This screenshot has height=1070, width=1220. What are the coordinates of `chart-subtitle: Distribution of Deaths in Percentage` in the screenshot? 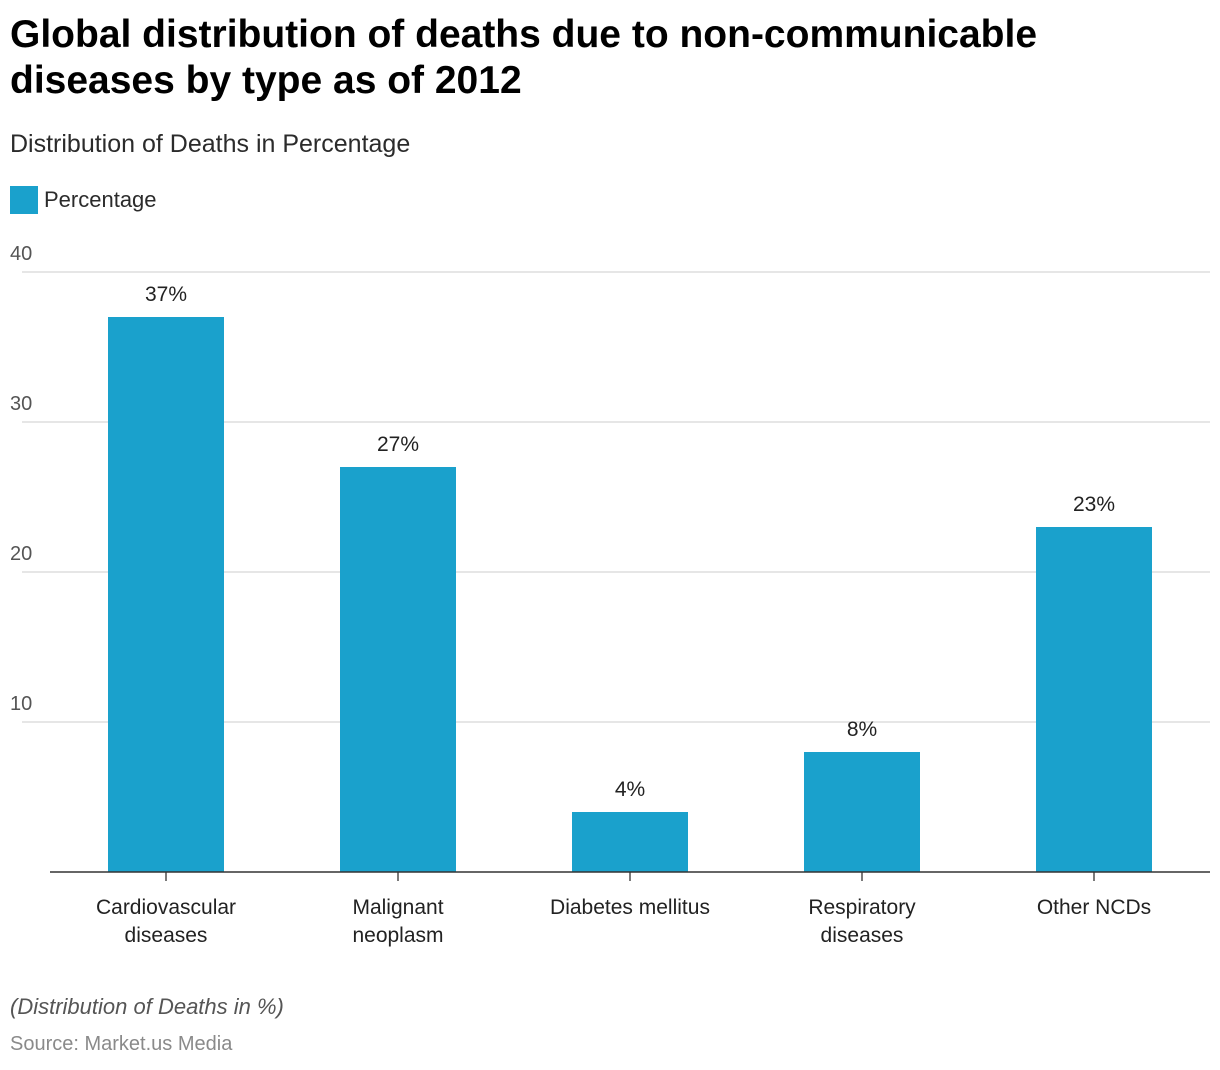 It's located at (210, 144).